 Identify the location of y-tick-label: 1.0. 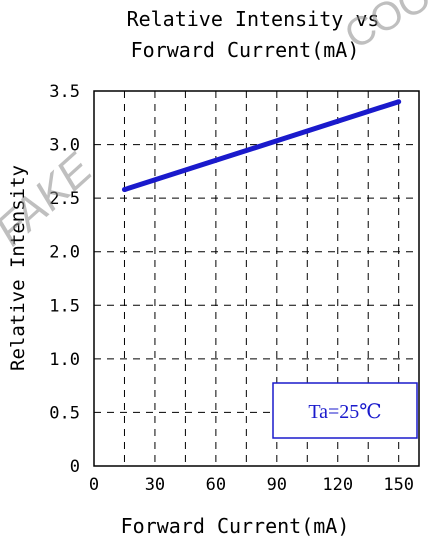
(64, 360).